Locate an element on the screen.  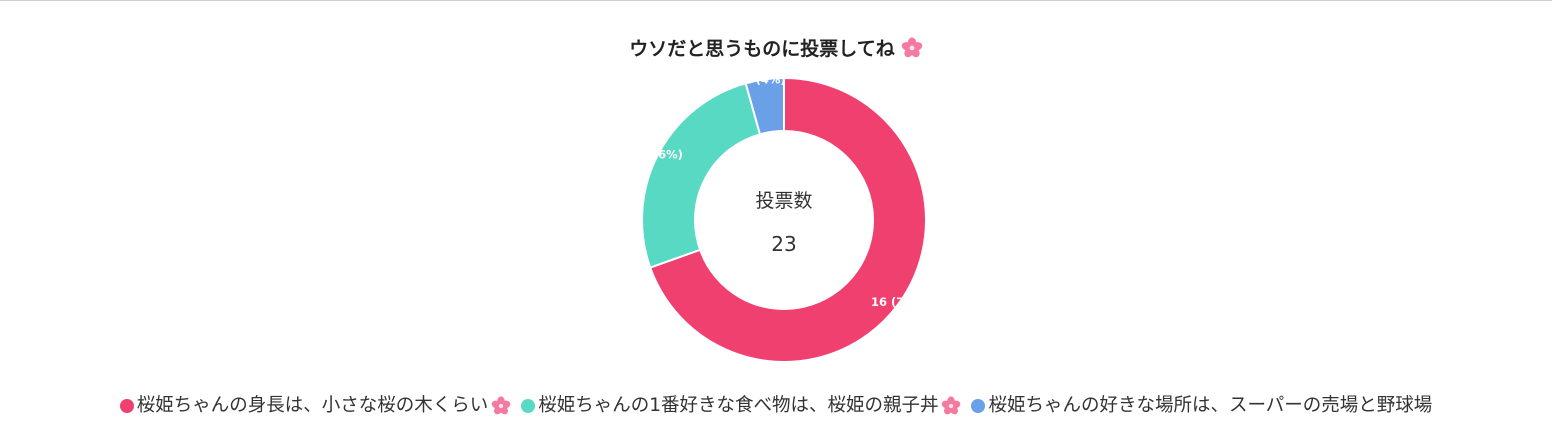
legend-label: 桜姫ちゃんの身長は、小さな桜の木くらい is located at coordinates (312, 405).